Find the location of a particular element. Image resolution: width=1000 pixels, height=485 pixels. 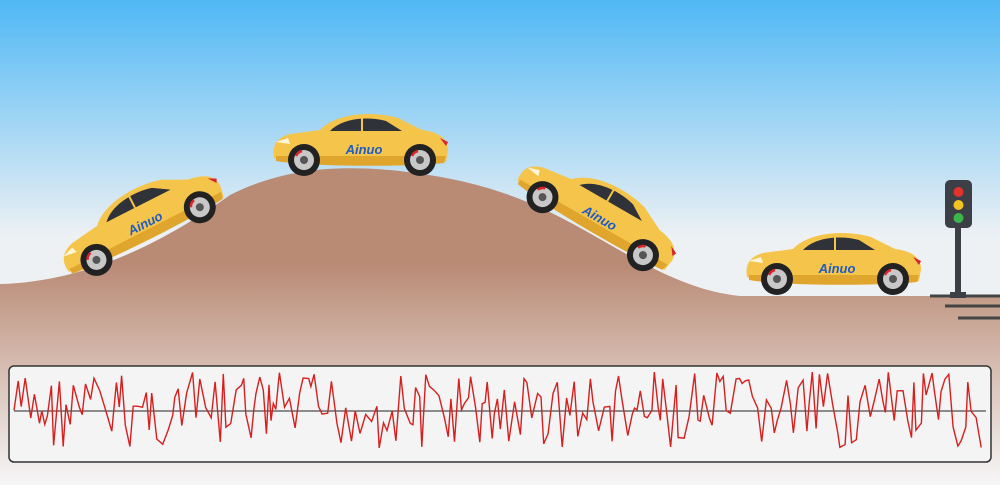

traffic-light-pole is located at coordinates (958, 258).